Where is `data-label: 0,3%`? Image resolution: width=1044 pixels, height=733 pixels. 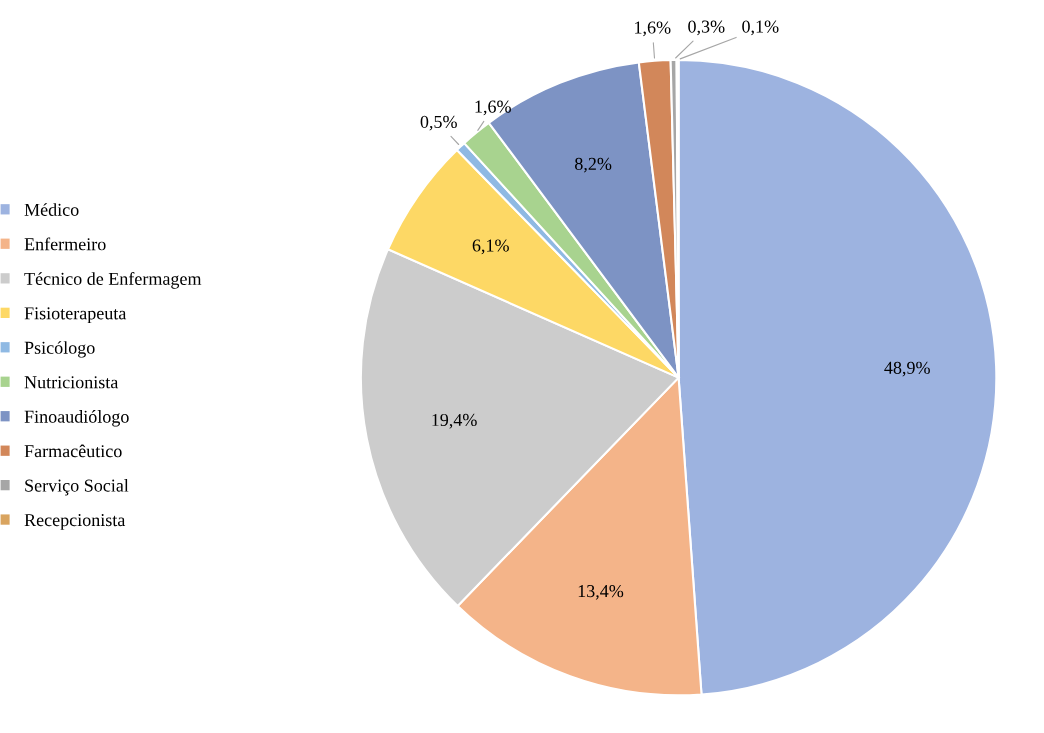
data-label: 0,3% is located at coordinates (706, 28).